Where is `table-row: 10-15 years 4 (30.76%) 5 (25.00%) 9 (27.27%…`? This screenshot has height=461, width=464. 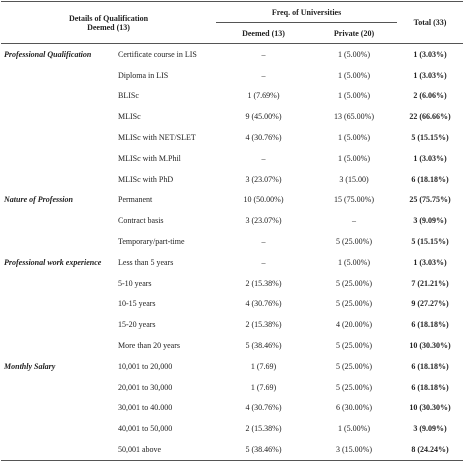
table-row: 10-15 years 4 (30.76%) 5 (25.00%) 9 (27.27%… is located at coordinates (232, 304).